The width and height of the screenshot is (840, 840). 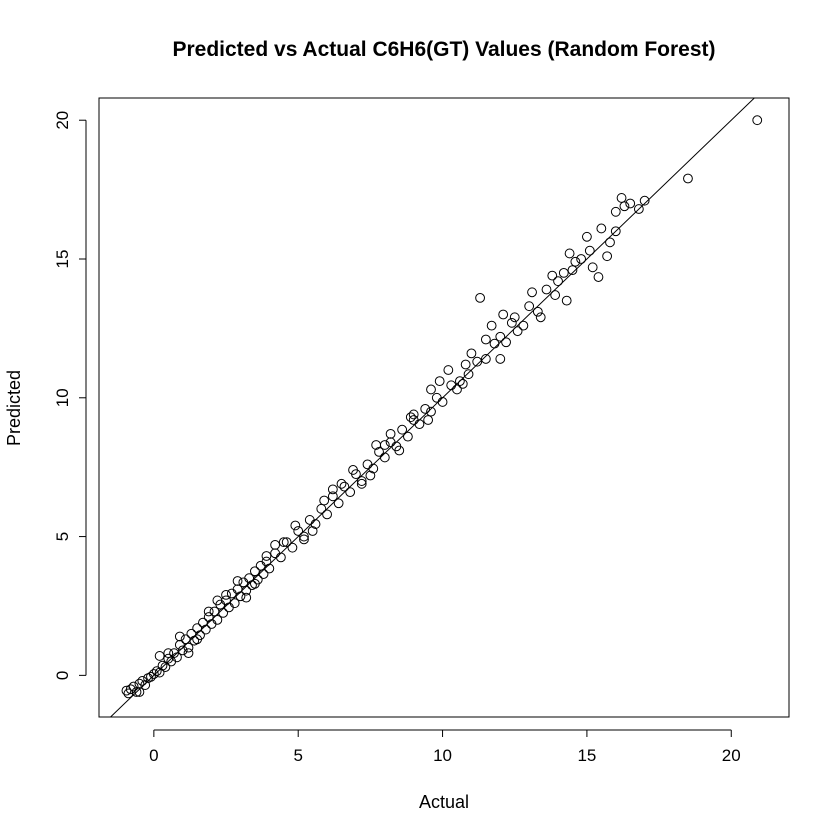 I want to click on x-axis-label: Actual, so click(x=444, y=802).